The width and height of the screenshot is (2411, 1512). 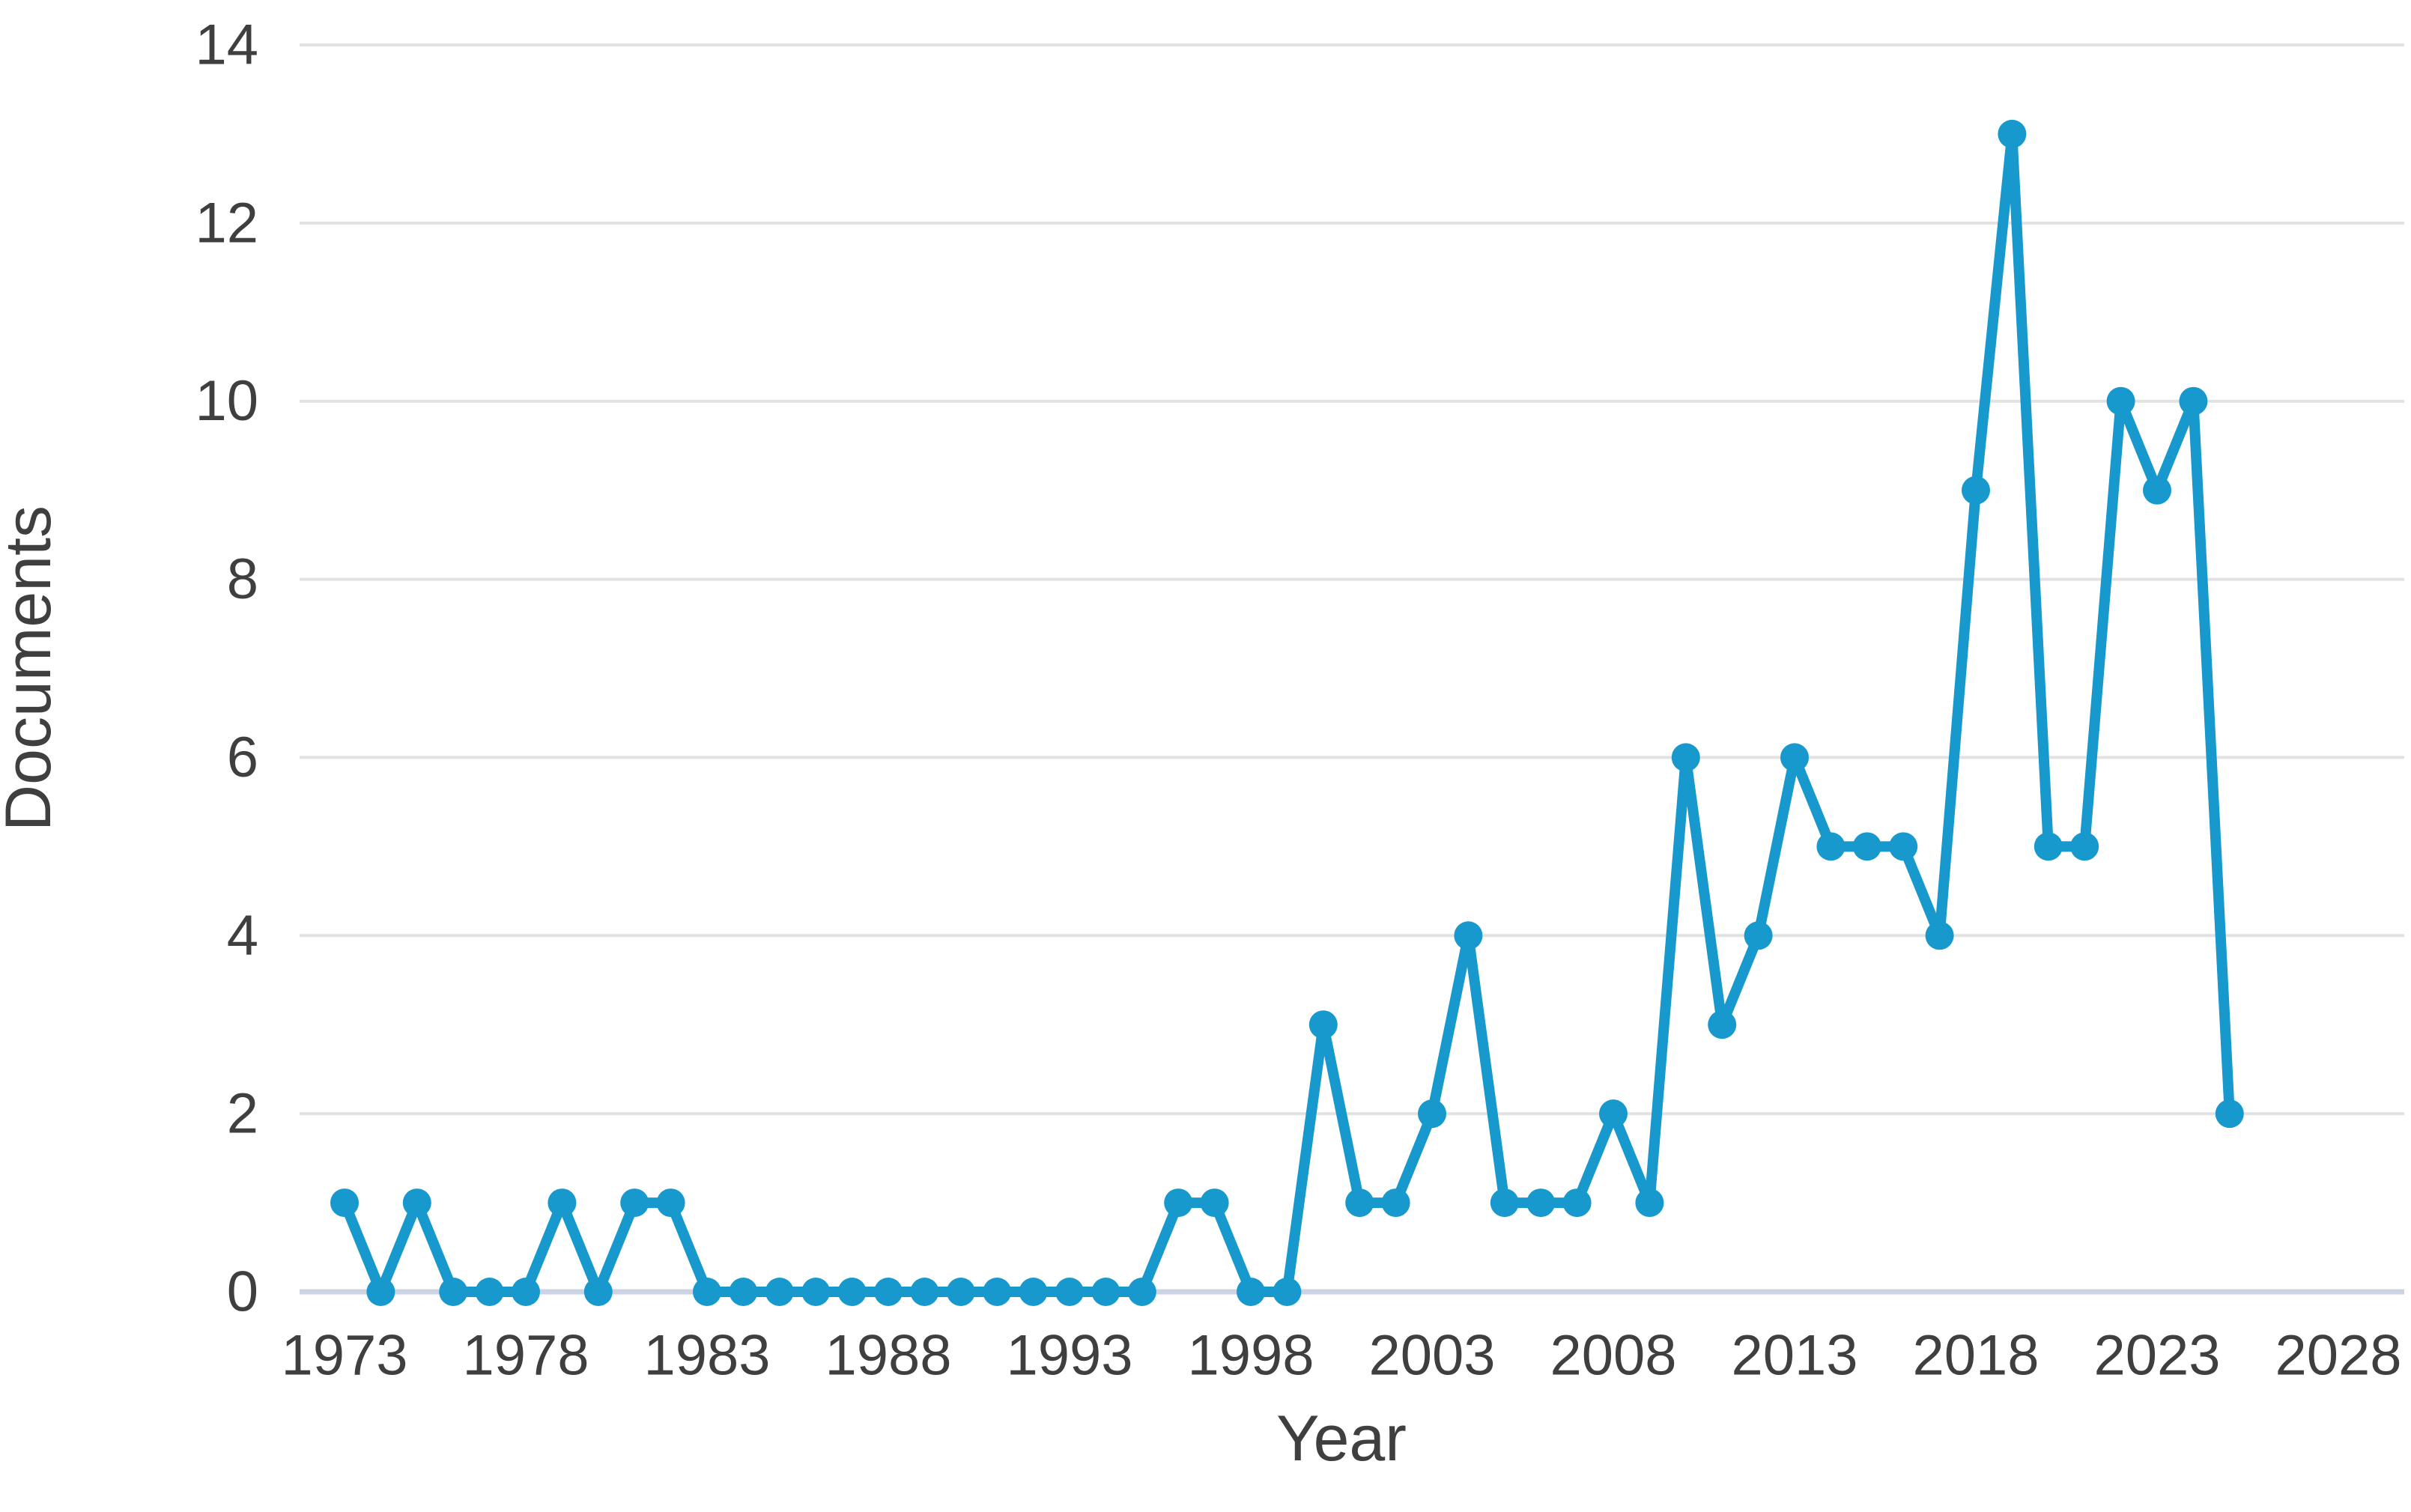 What do you see at coordinates (1215, 1203) in the screenshot?
I see `data-point-1997` at bounding box center [1215, 1203].